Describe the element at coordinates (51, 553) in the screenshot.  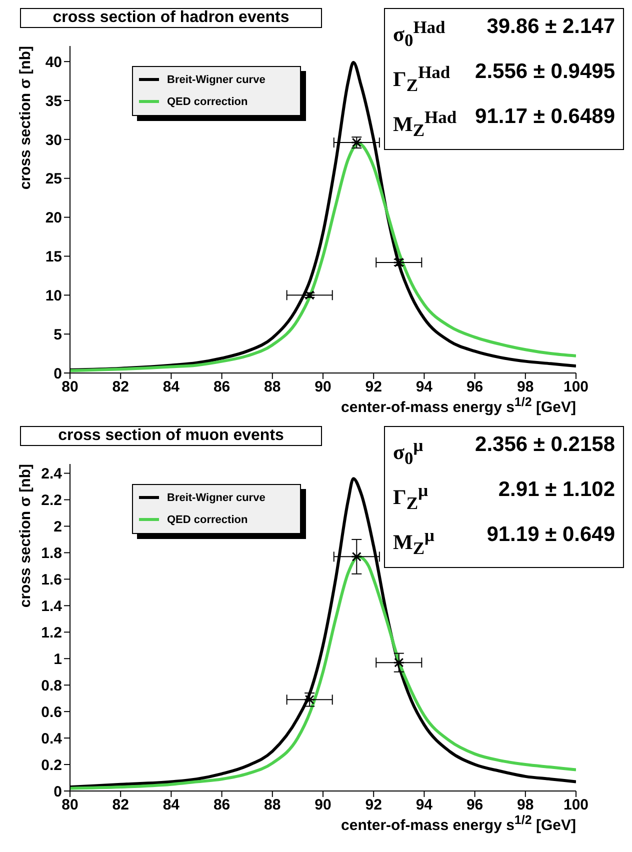
I see `y-tick-label: 1.8` at that location.